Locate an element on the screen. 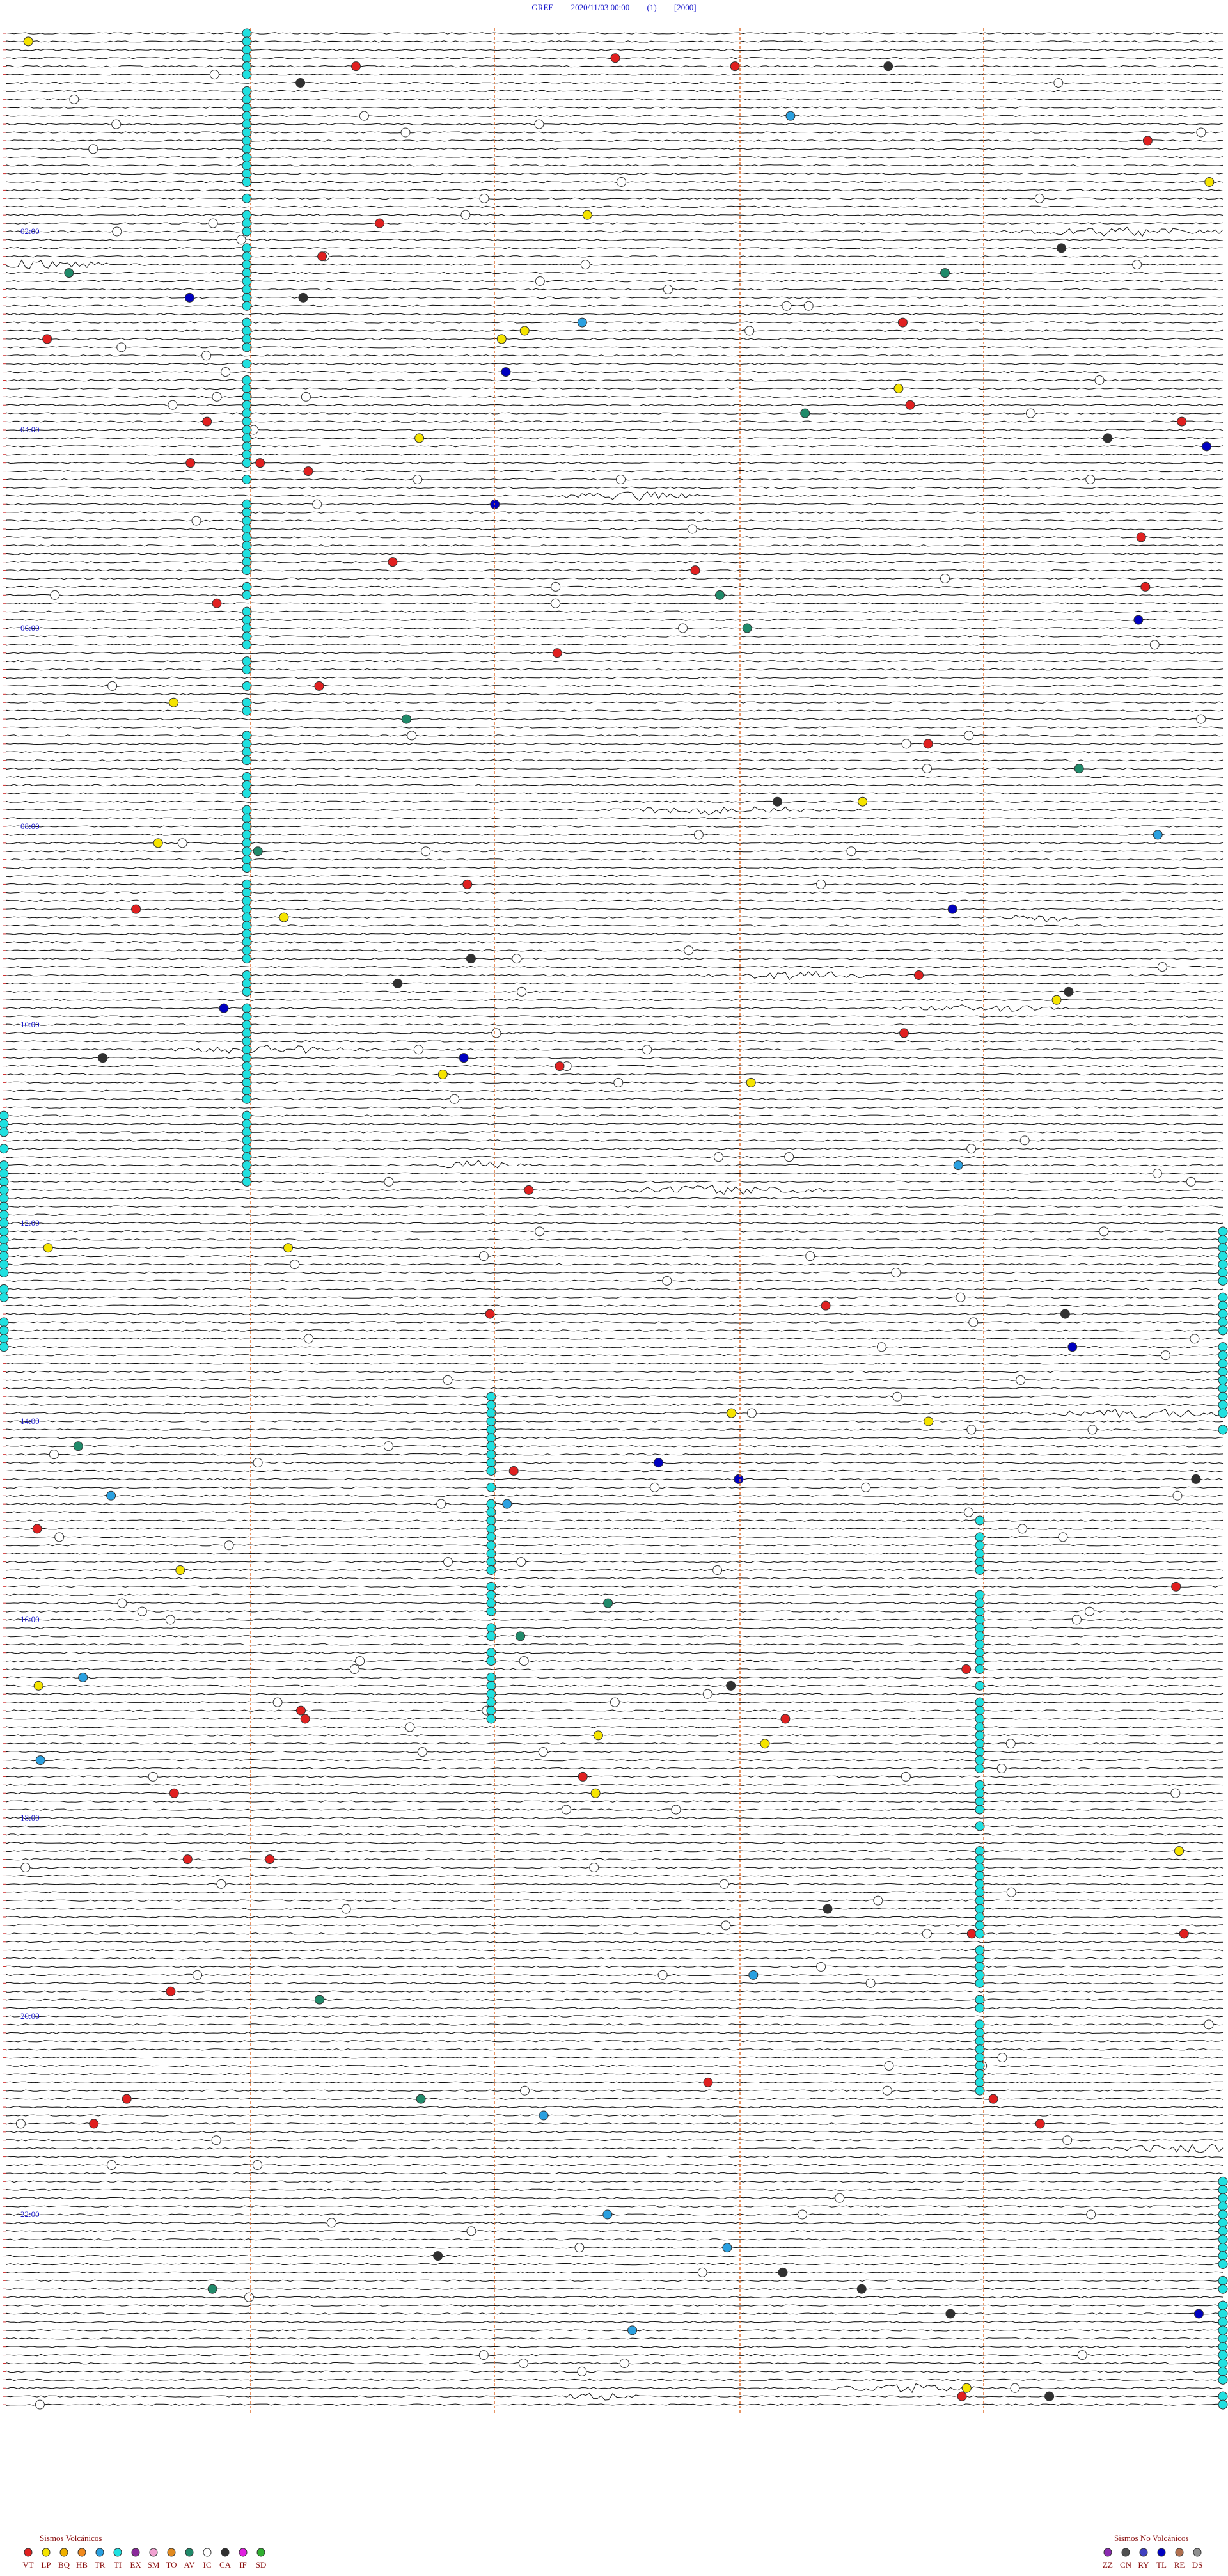 The width and height of the screenshot is (1228, 2576). legend-code: TR is located at coordinates (100, 2565).